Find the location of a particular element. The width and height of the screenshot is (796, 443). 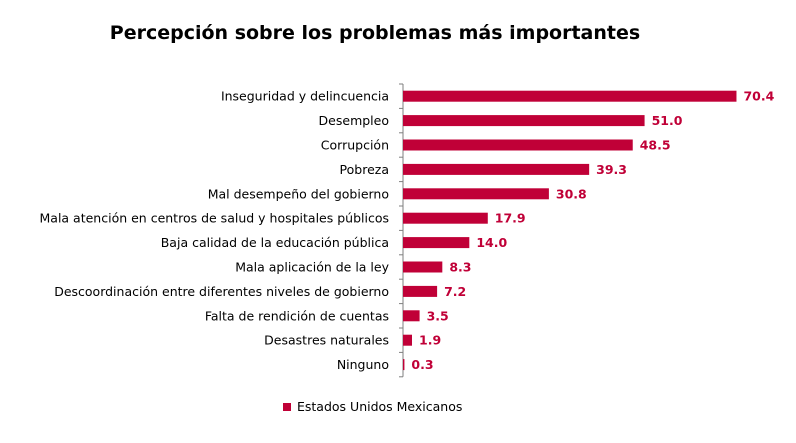

value-label: 30.8 is located at coordinates (571, 193).